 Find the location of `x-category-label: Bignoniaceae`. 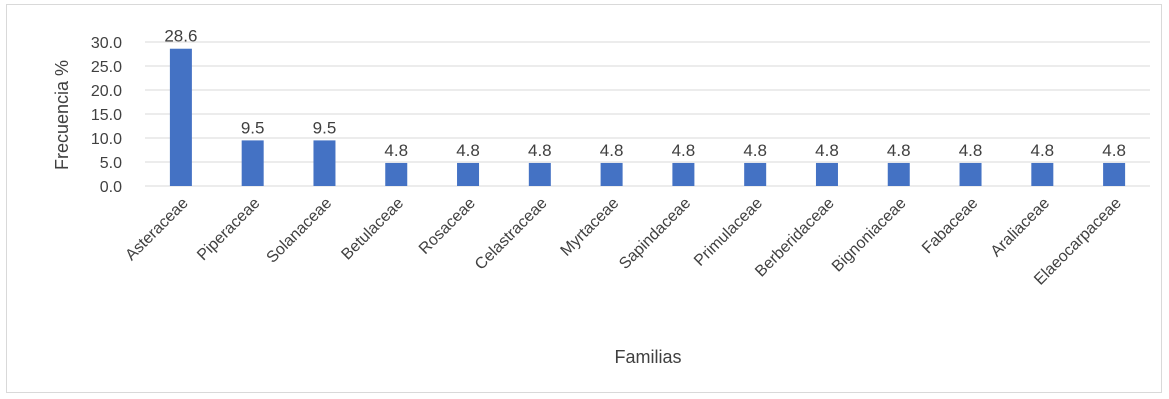

x-category-label: Bignoniaceae is located at coordinates (869, 235).